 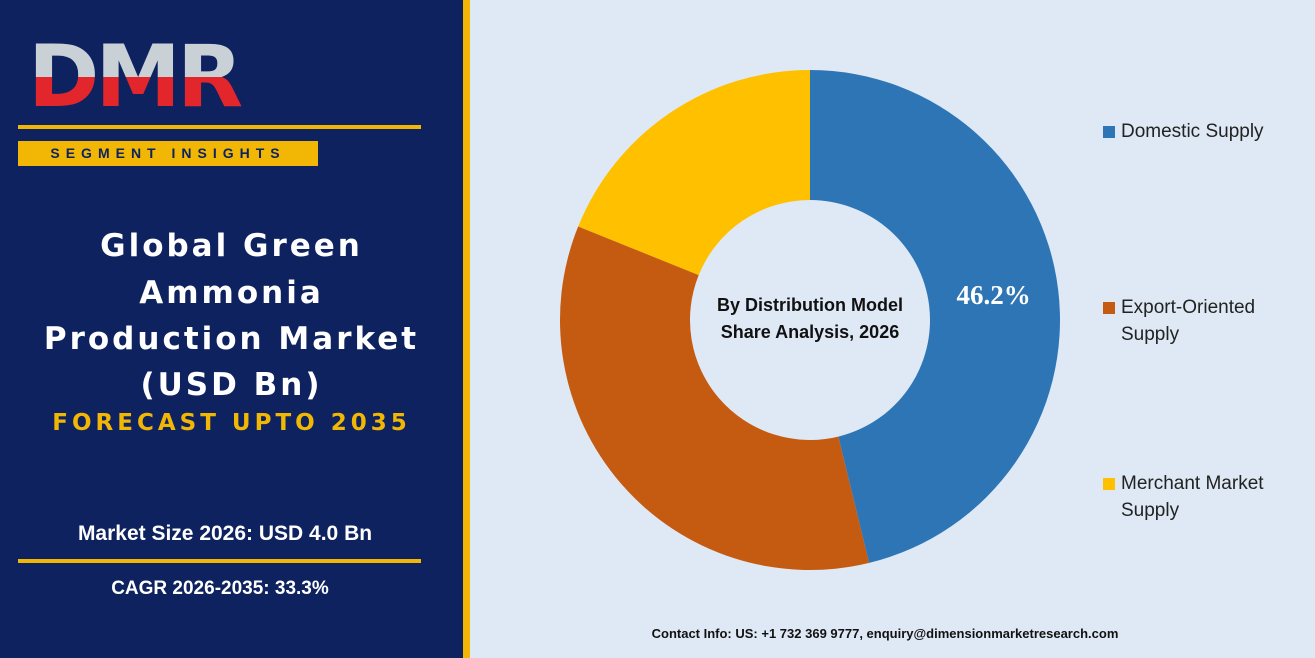 I want to click on legend-item: Merchant Market Supply, so click(x=1190, y=497).